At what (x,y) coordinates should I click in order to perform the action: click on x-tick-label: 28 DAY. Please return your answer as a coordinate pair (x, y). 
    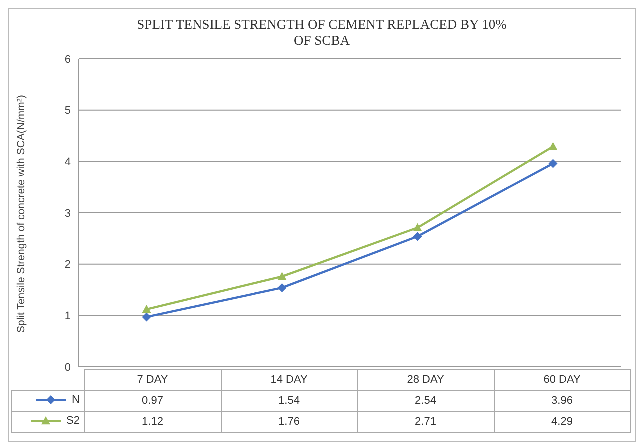
    Looking at the image, I should click on (426, 380).